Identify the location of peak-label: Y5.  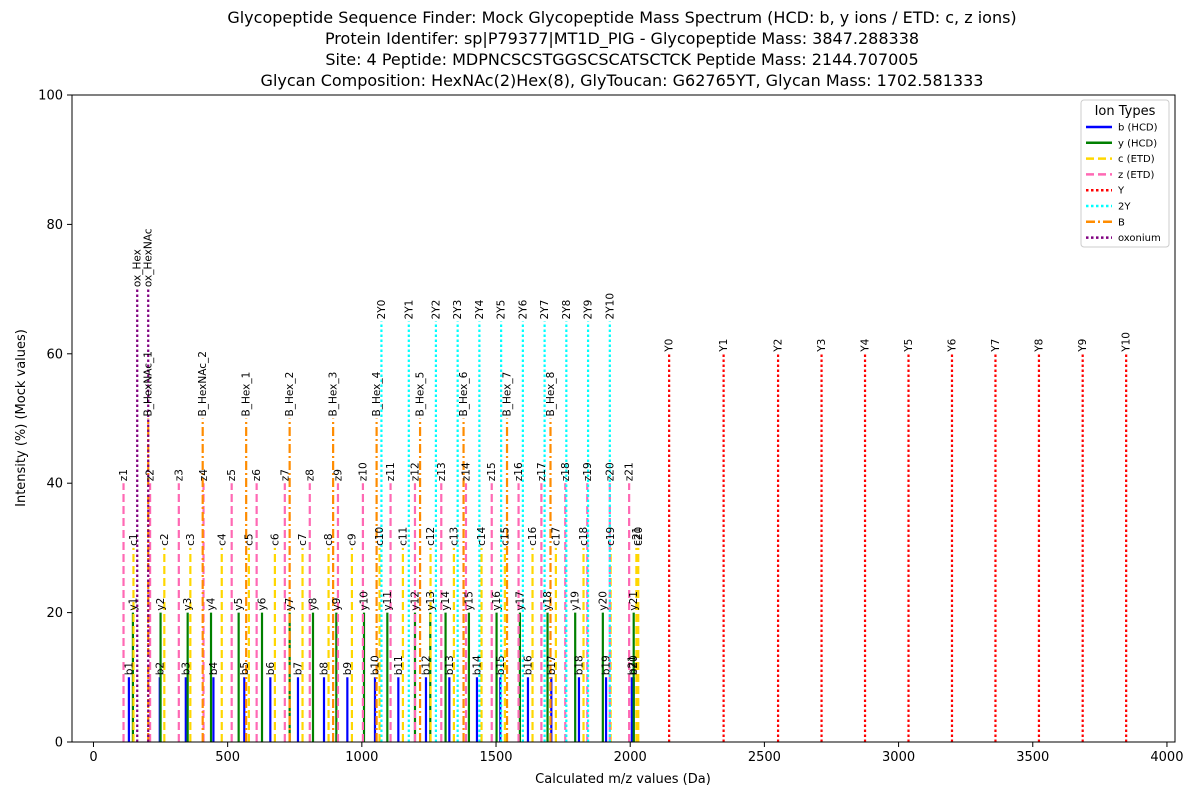
(909, 346).